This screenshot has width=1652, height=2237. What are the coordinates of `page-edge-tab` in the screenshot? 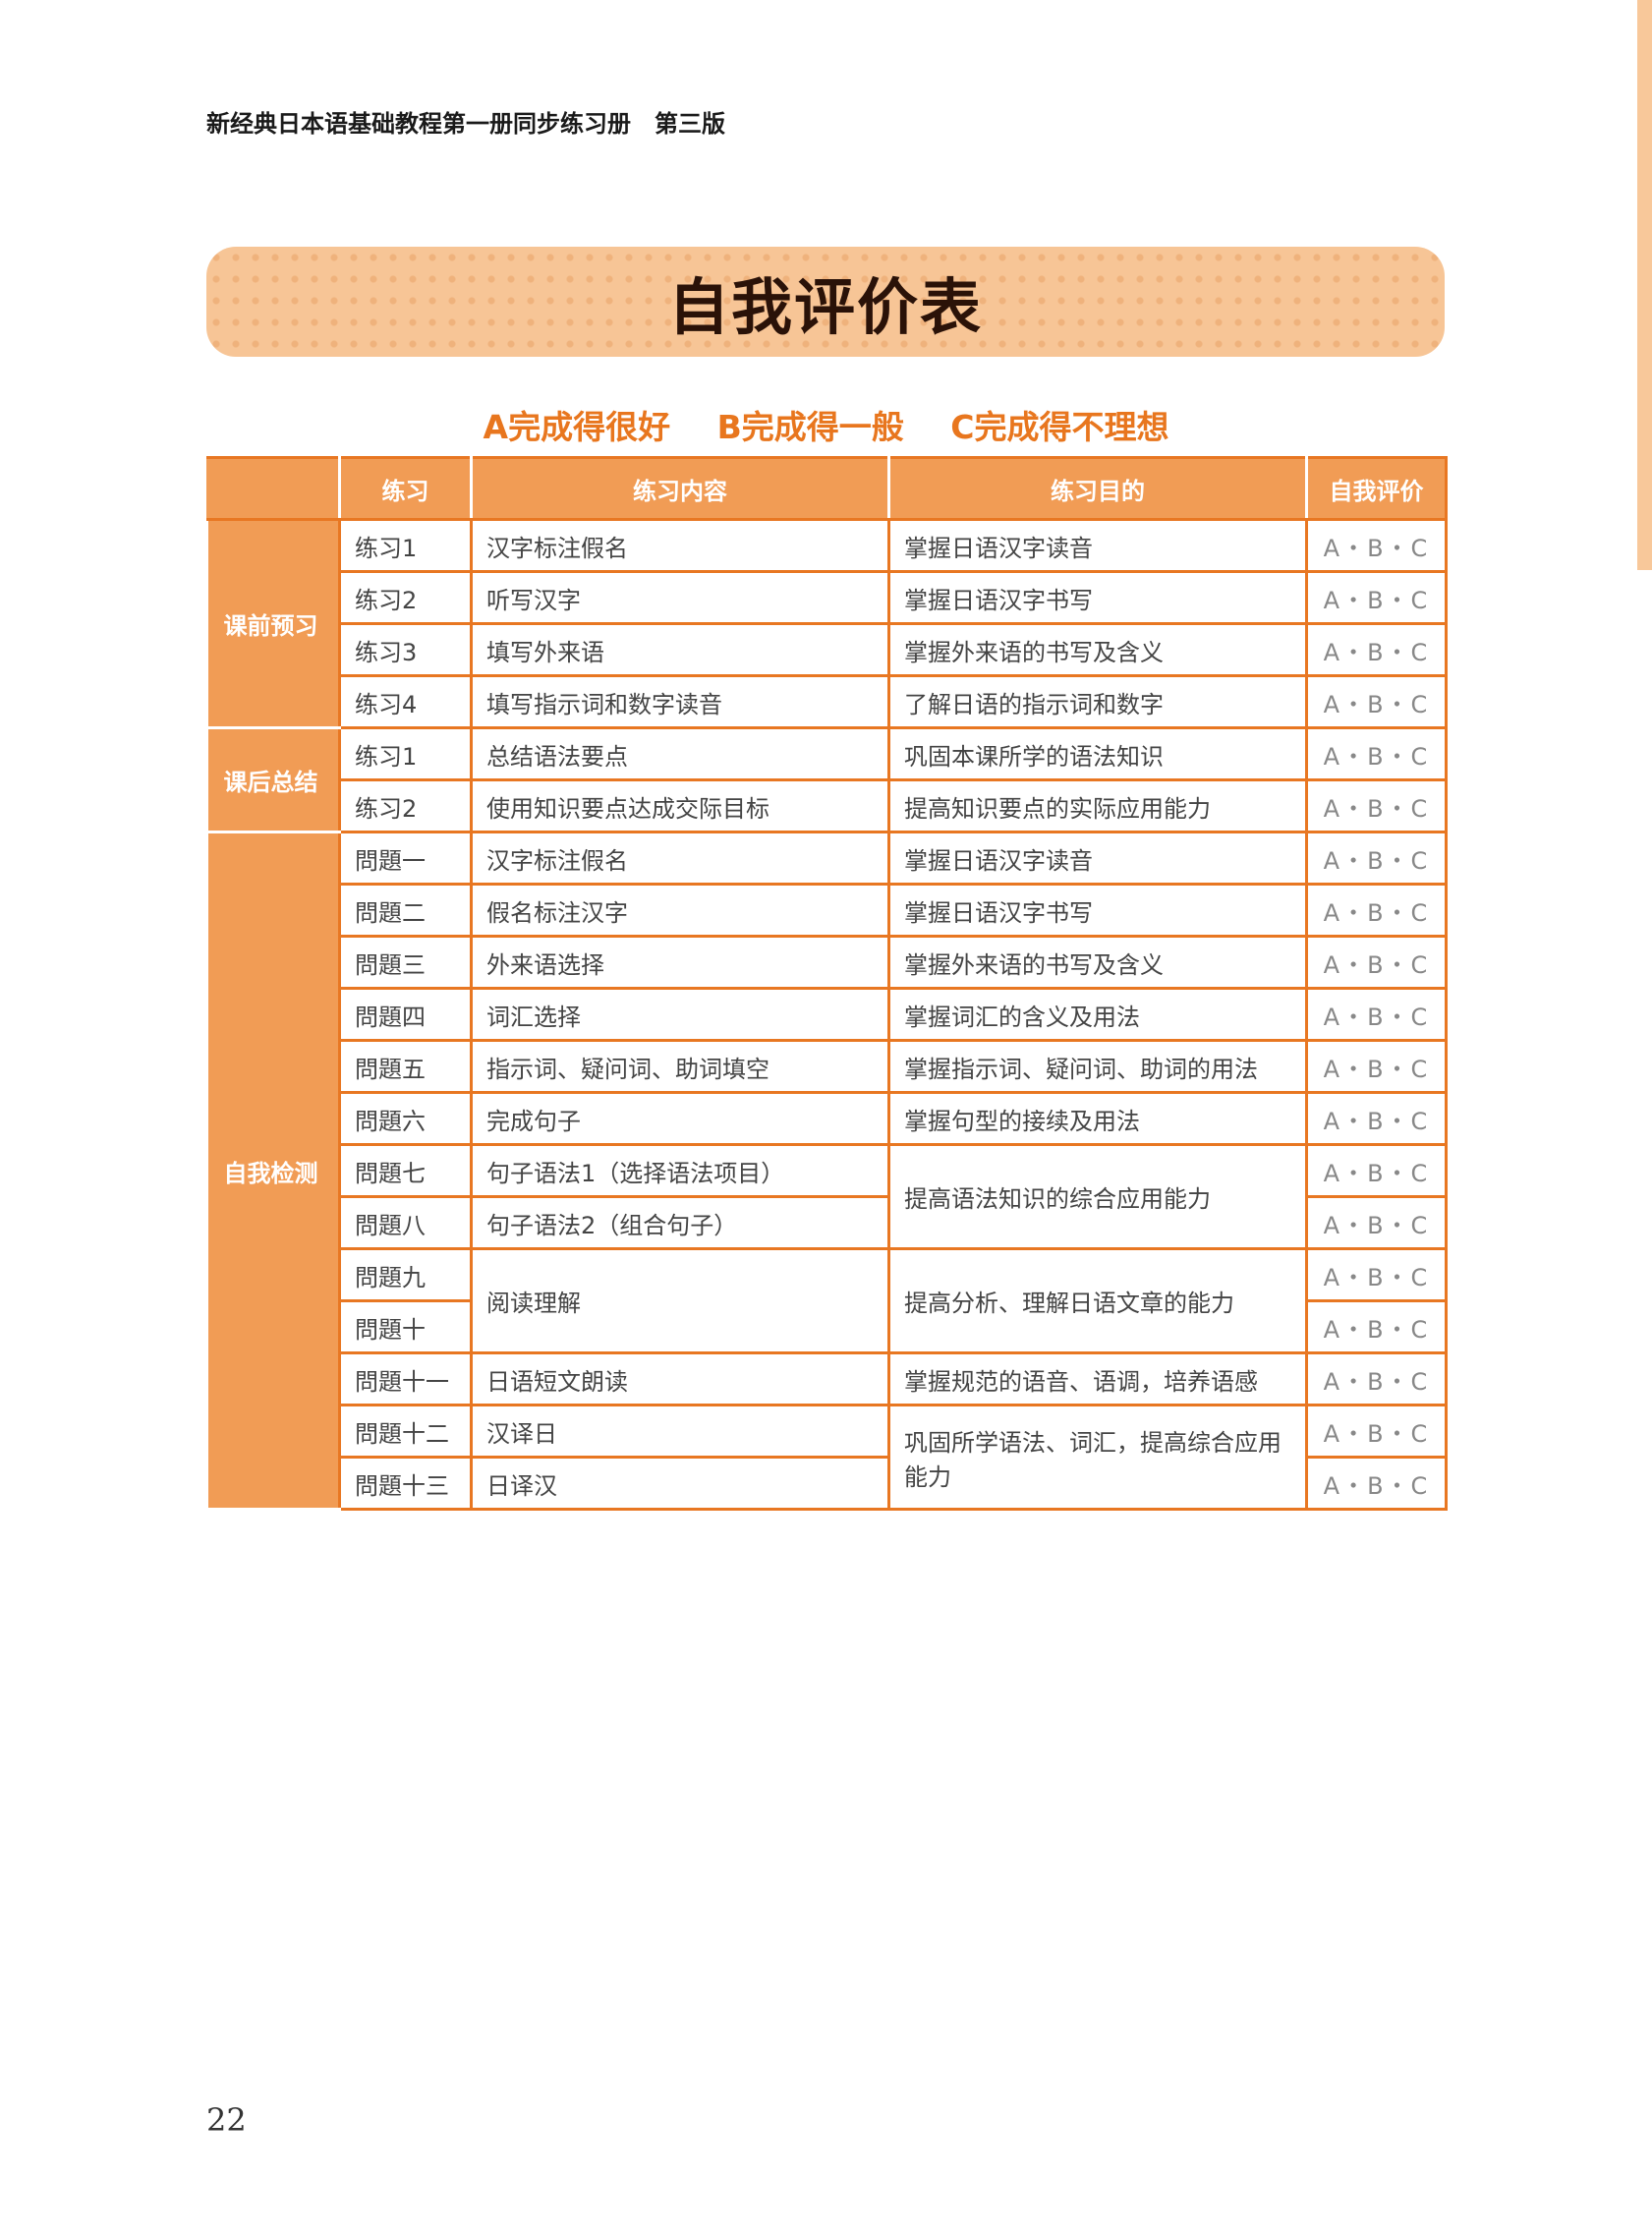 It's located at (1645, 285).